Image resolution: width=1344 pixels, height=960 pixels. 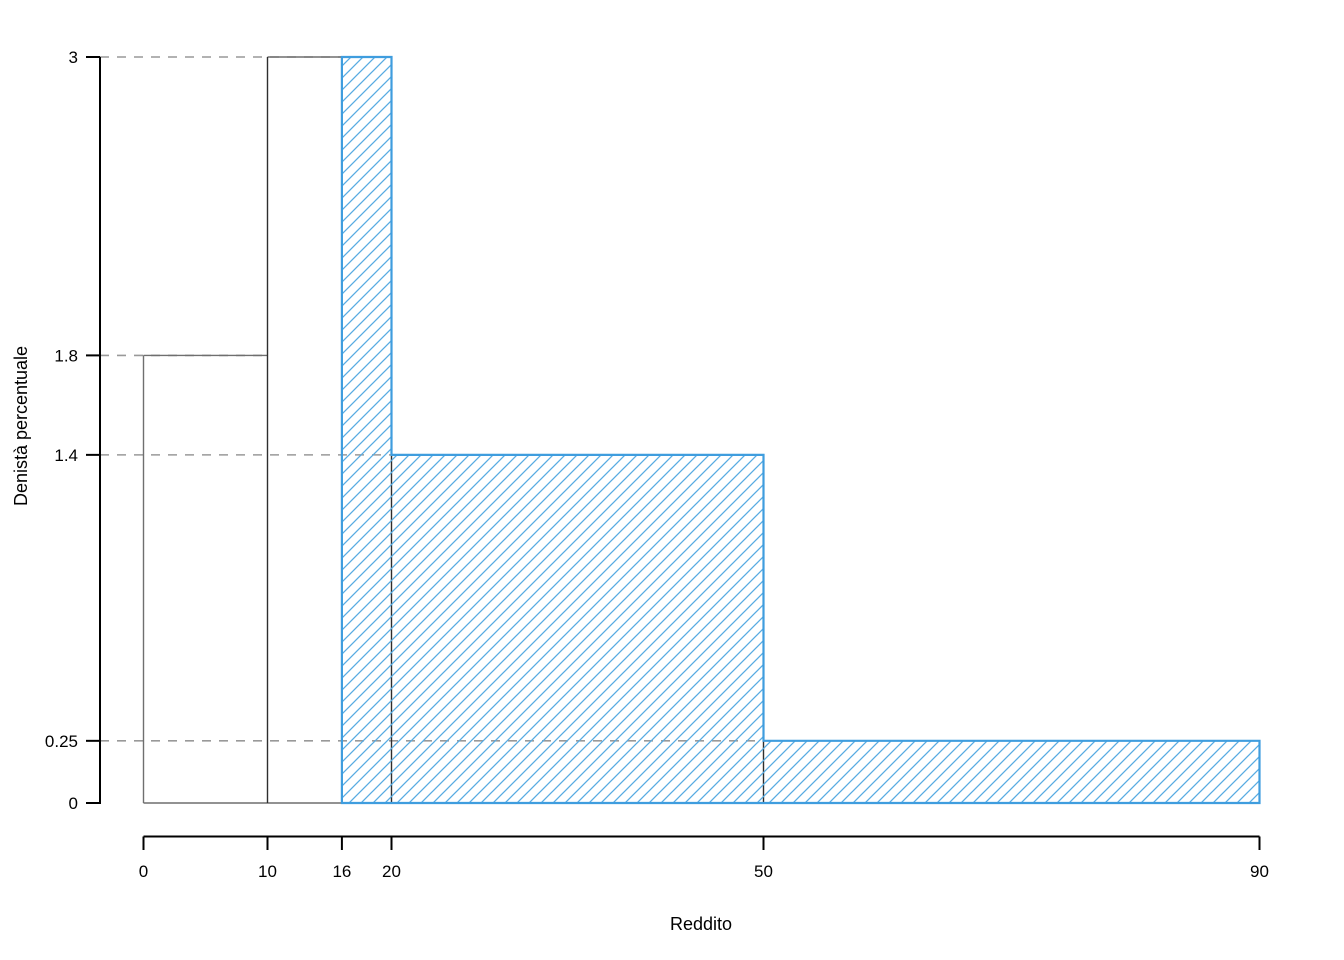 I want to click on y-tick-label: 0.25, so click(x=61, y=741).